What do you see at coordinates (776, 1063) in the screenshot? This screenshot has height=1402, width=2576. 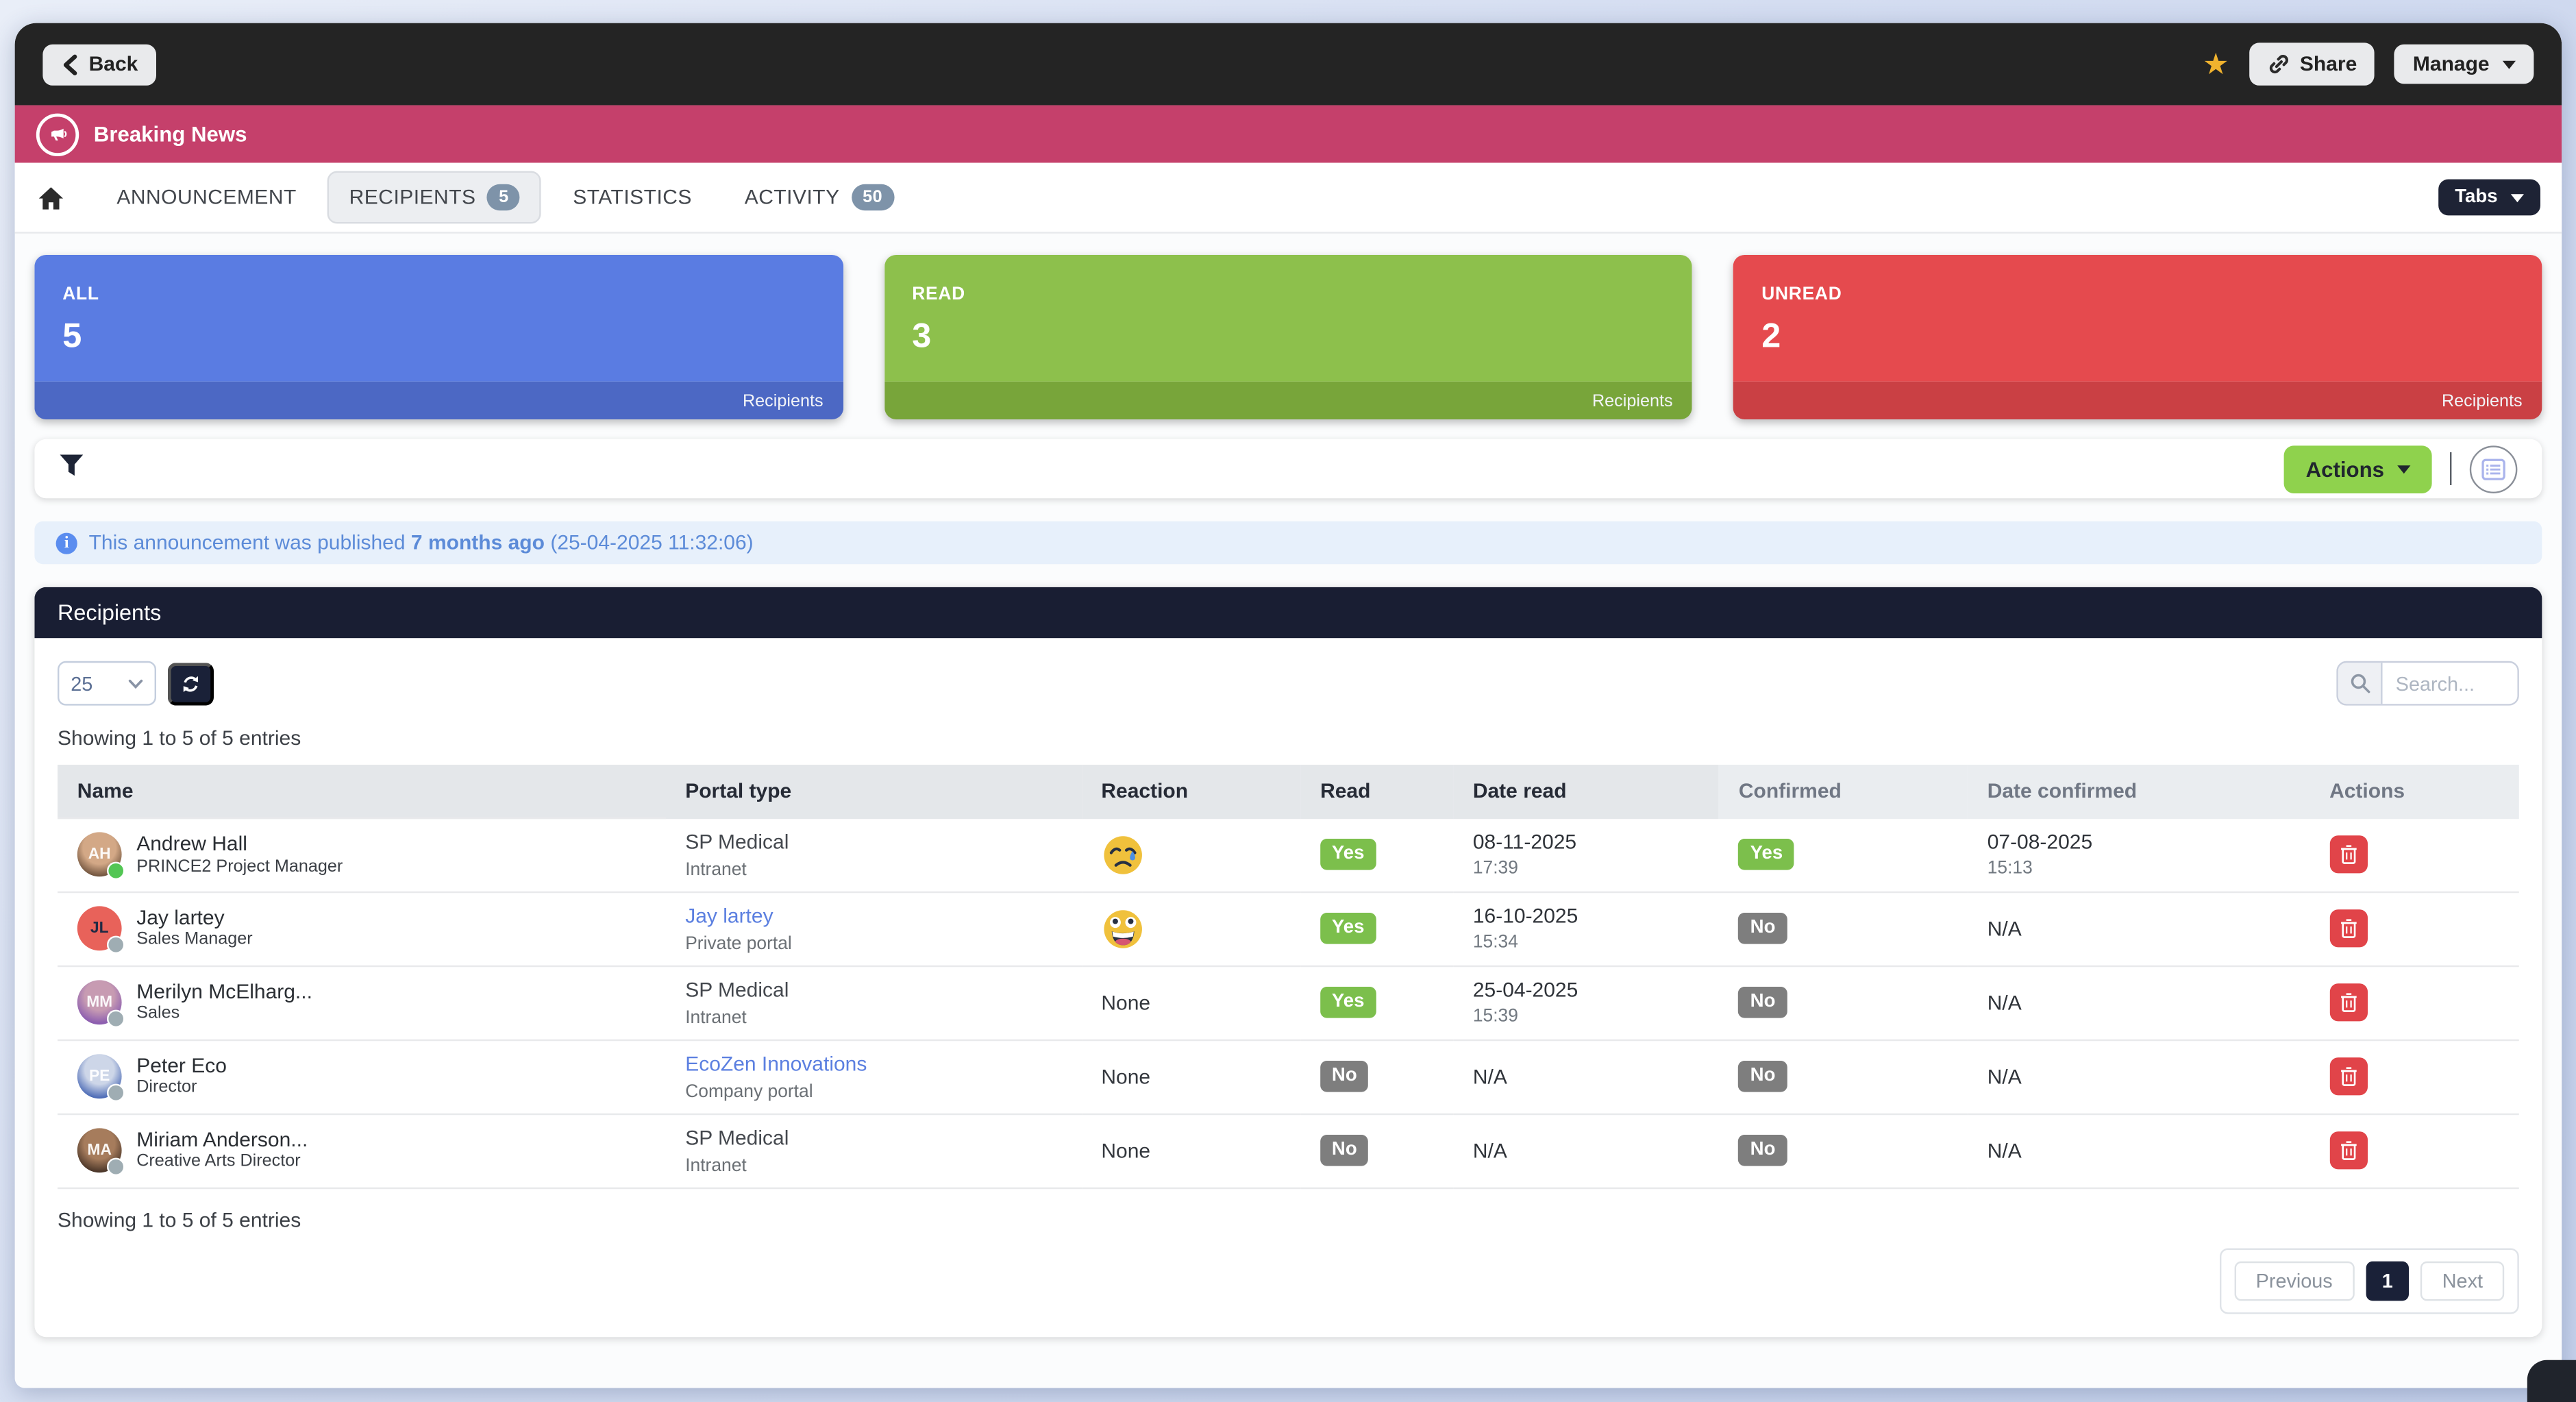 I see `portal-name-link: EcoZen Innovations` at bounding box center [776, 1063].